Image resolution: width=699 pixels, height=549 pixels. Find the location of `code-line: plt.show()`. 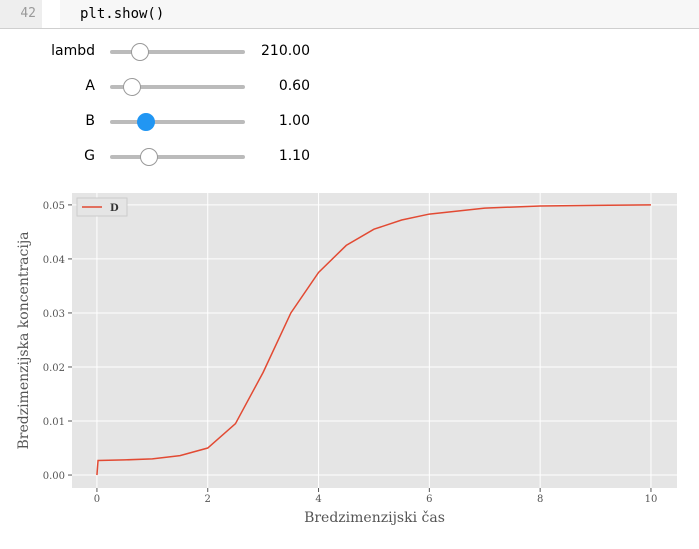

code-line: plt.show() is located at coordinates (379, 14).